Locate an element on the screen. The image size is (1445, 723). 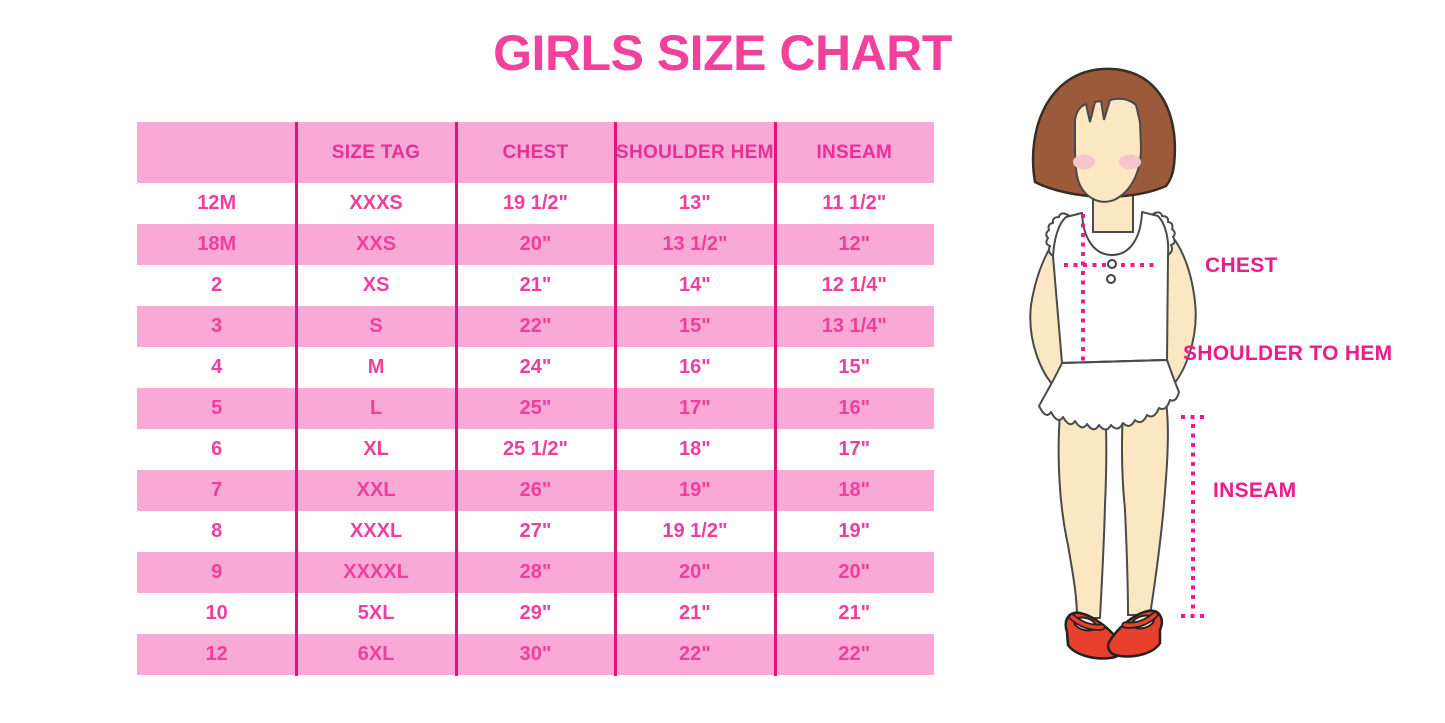
table-cell: 13" is located at coordinates (695, 203).